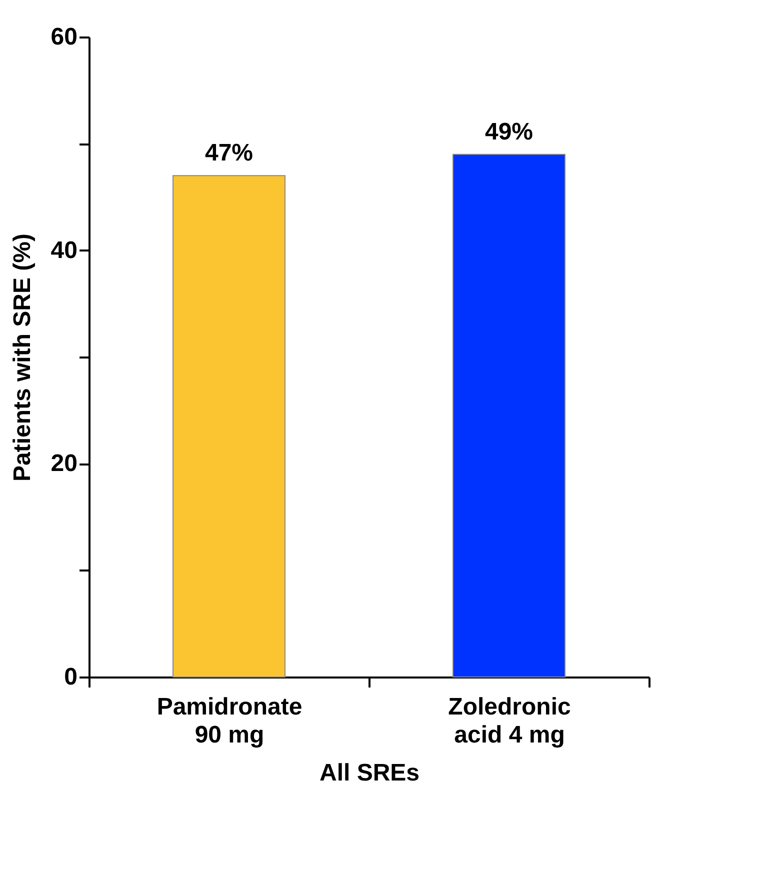  Describe the element at coordinates (64, 37) in the screenshot. I see `y-tick-label: 60` at that location.